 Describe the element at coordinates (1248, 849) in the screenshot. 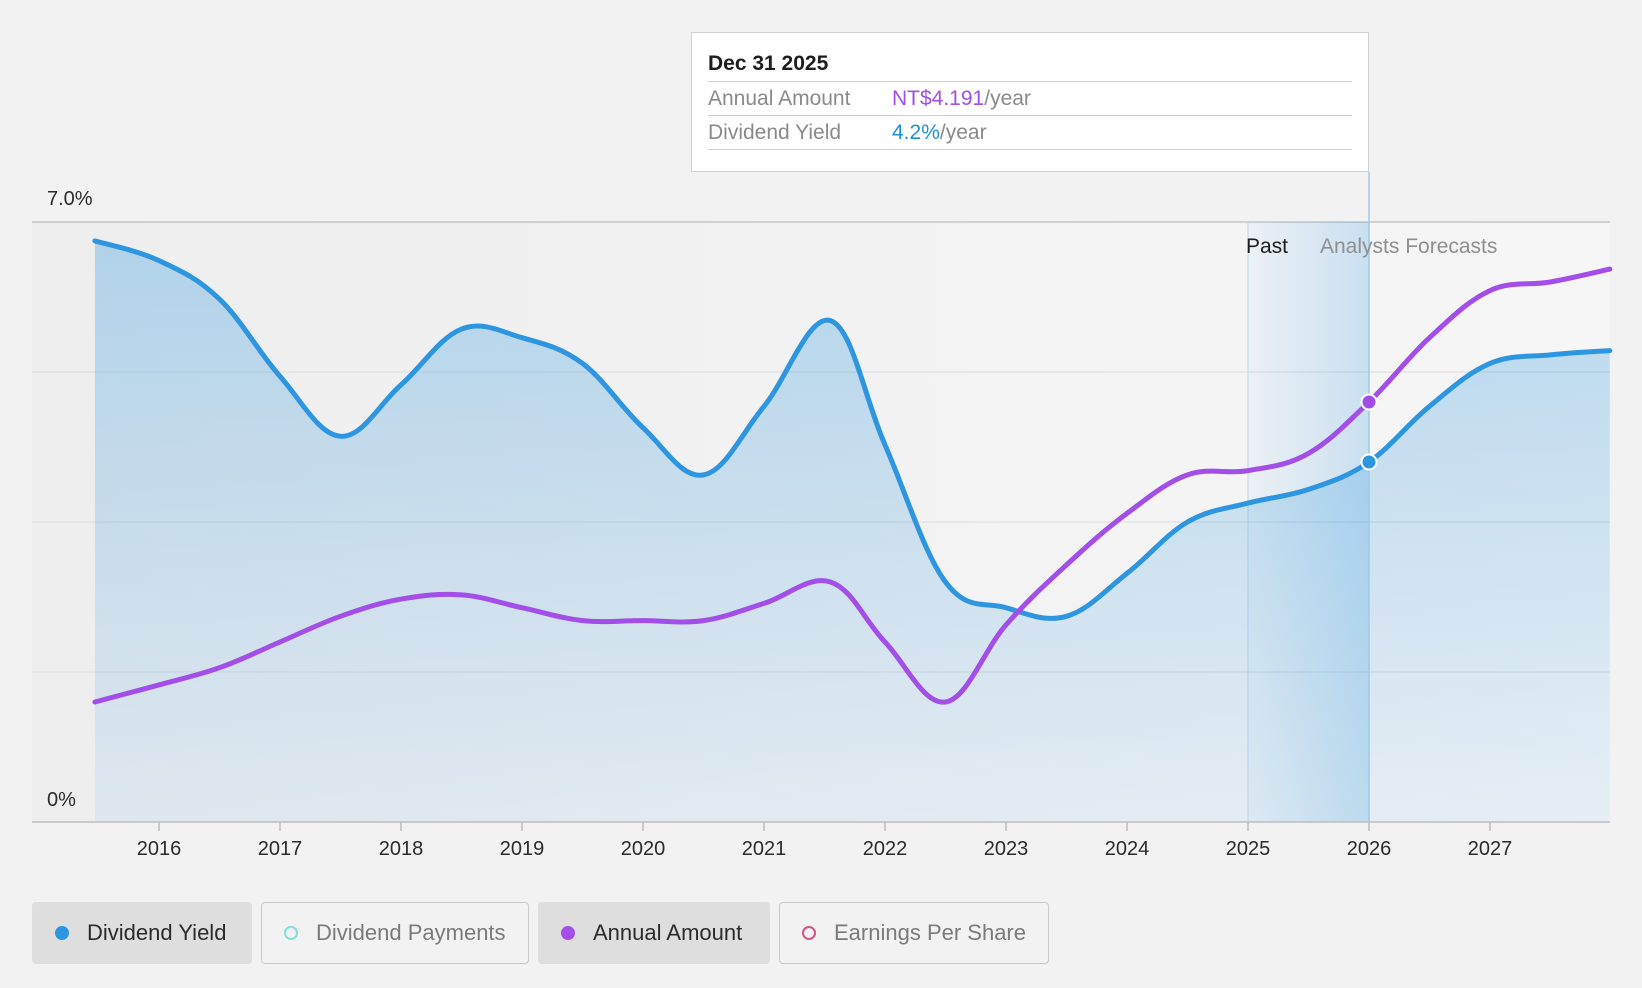

I see `x-tick-label: 2025` at that location.